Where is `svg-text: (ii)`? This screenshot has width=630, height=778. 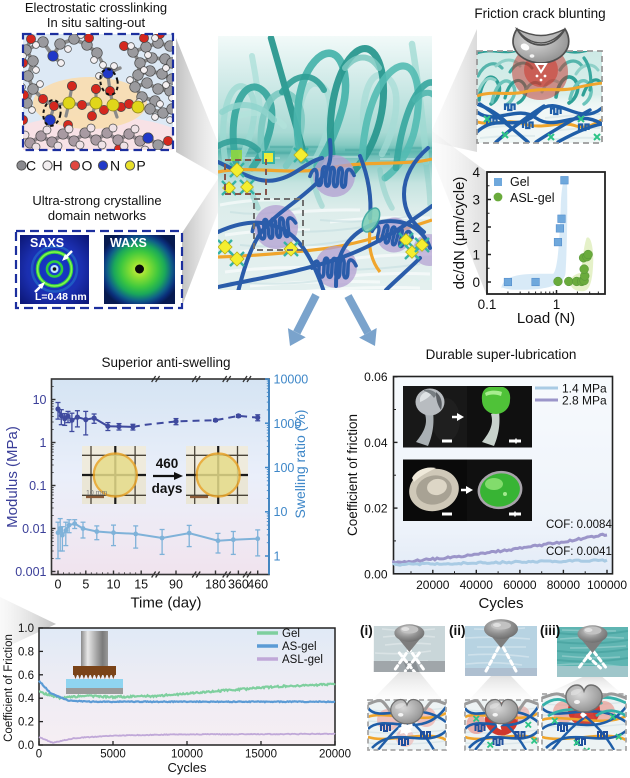
svg-text: (ii) is located at coordinates (457, 630).